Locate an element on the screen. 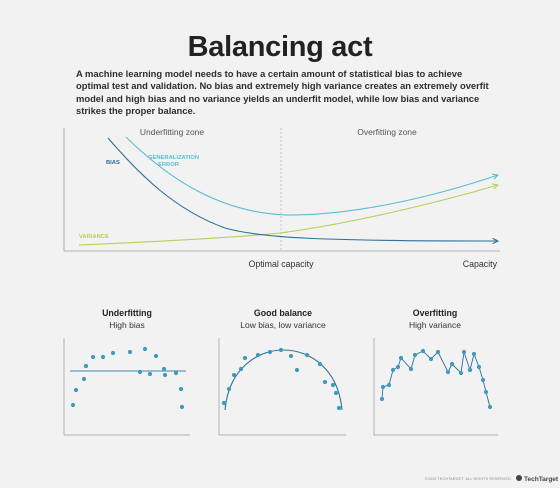 The image size is (560, 488). optimal-capacity-label: Optimal capacity is located at coordinates (281, 264).